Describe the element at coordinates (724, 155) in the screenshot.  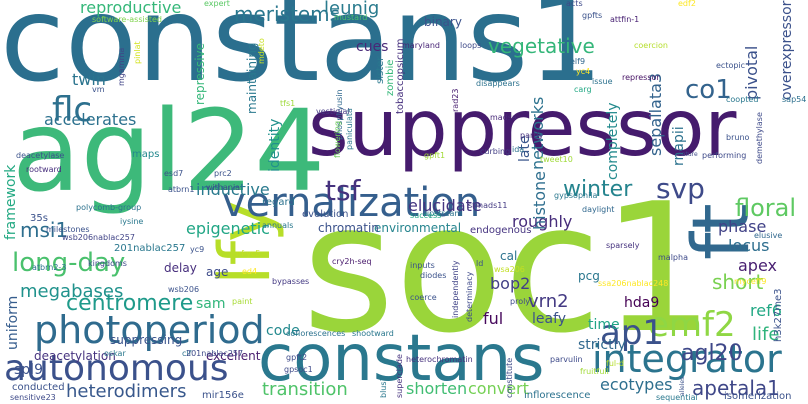
I see `word-performing: performing` at that location.